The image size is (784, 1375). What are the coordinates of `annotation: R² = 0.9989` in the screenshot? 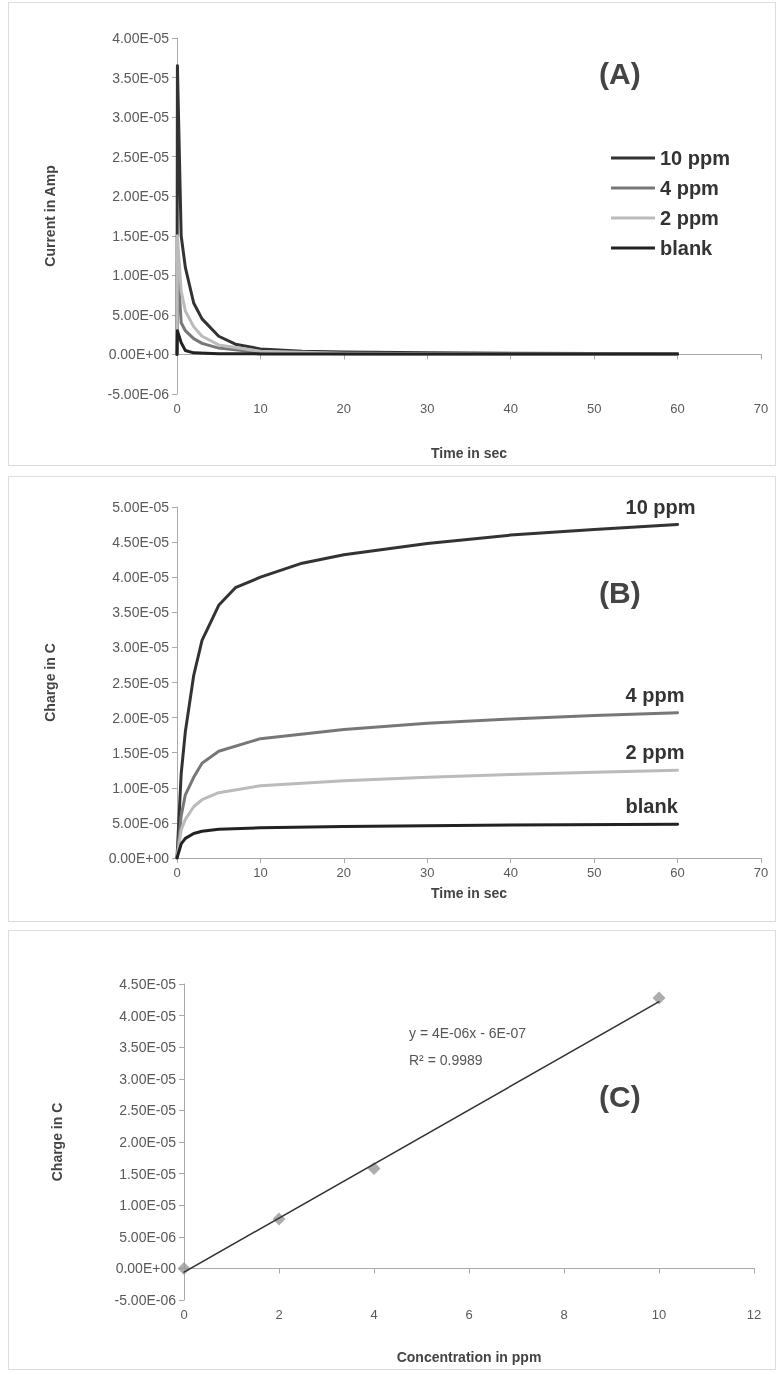 It's located at (445, 1060).